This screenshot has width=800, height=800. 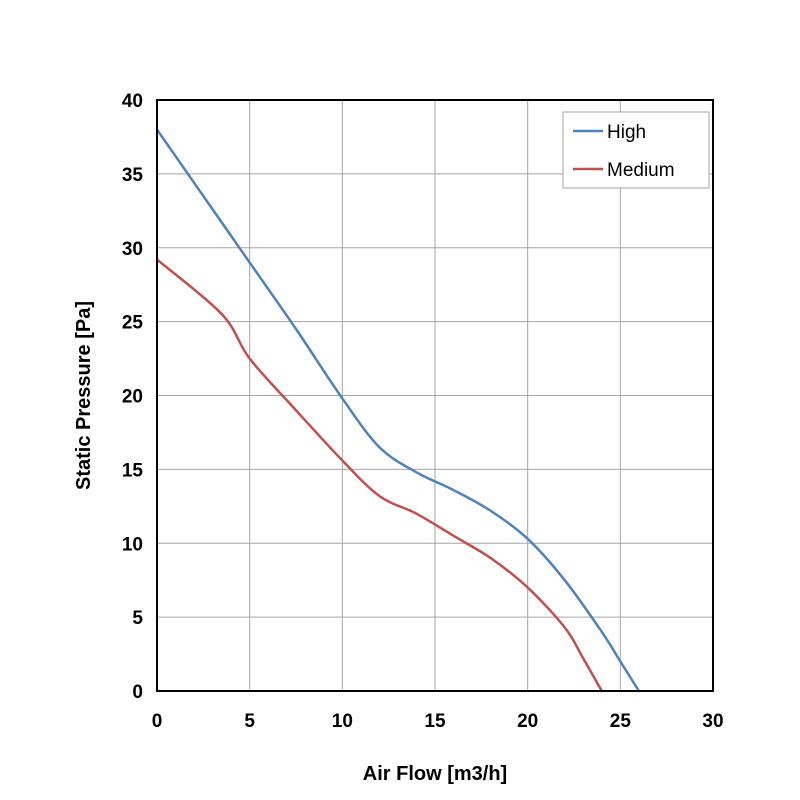 What do you see at coordinates (133, 323) in the screenshot?
I see `y-tick-label: 25` at bounding box center [133, 323].